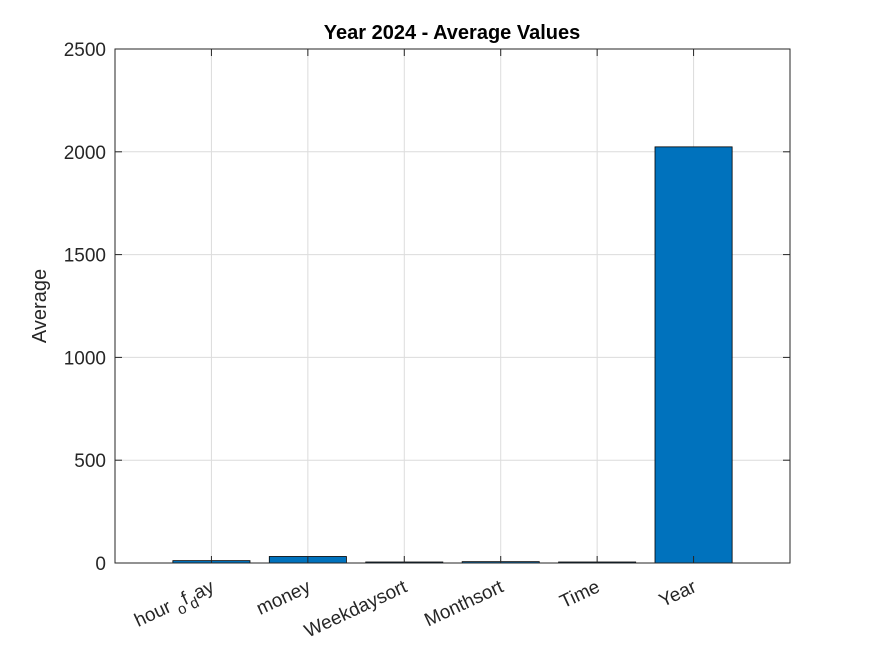 The width and height of the screenshot is (875, 661). What do you see at coordinates (90, 461) in the screenshot?
I see `y-tick-label: 500` at bounding box center [90, 461].